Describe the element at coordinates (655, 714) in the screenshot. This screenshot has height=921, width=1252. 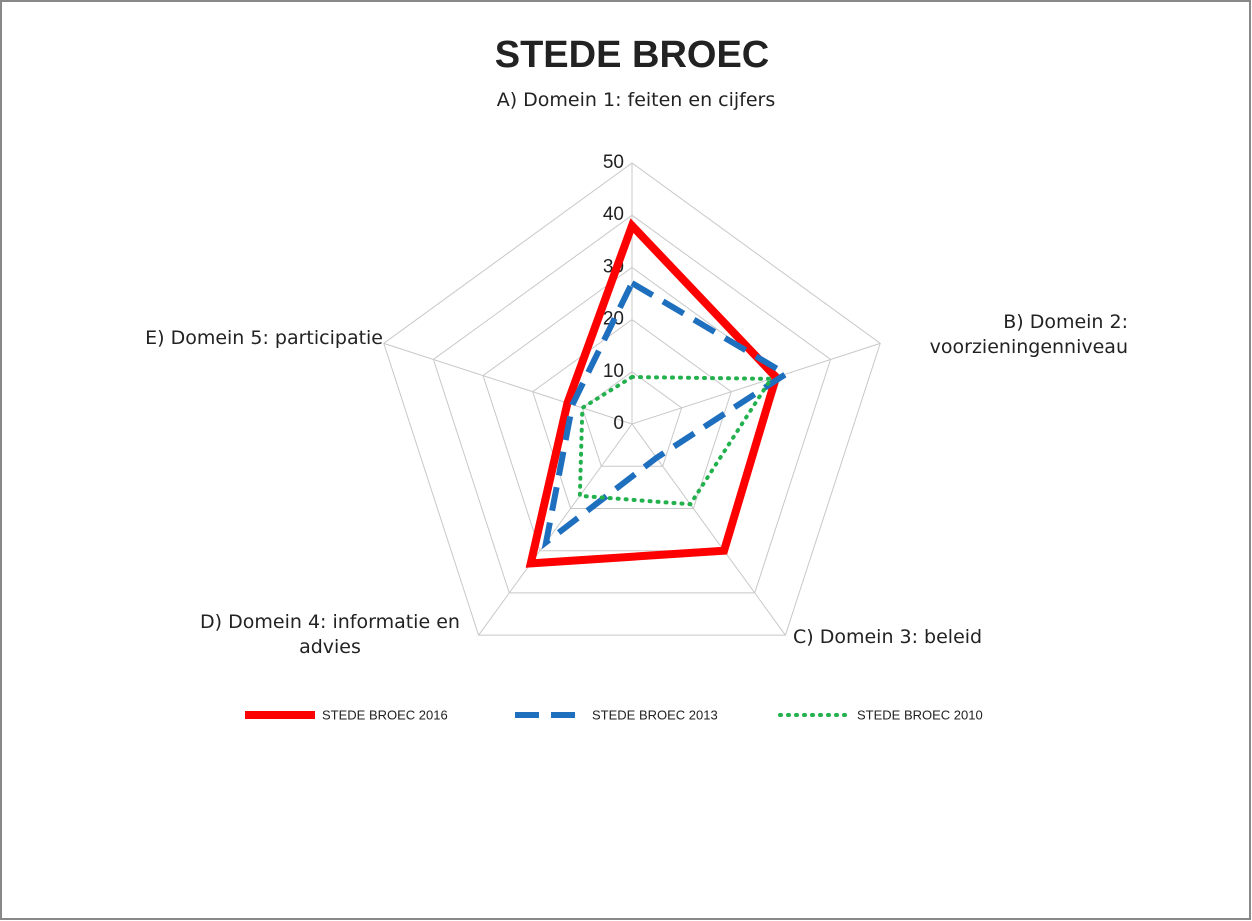
I see `legend-label: STEDE BROEC 2013` at that location.